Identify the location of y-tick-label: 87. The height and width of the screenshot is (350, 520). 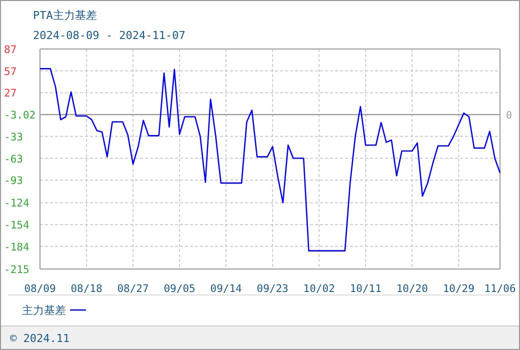
(10, 50).